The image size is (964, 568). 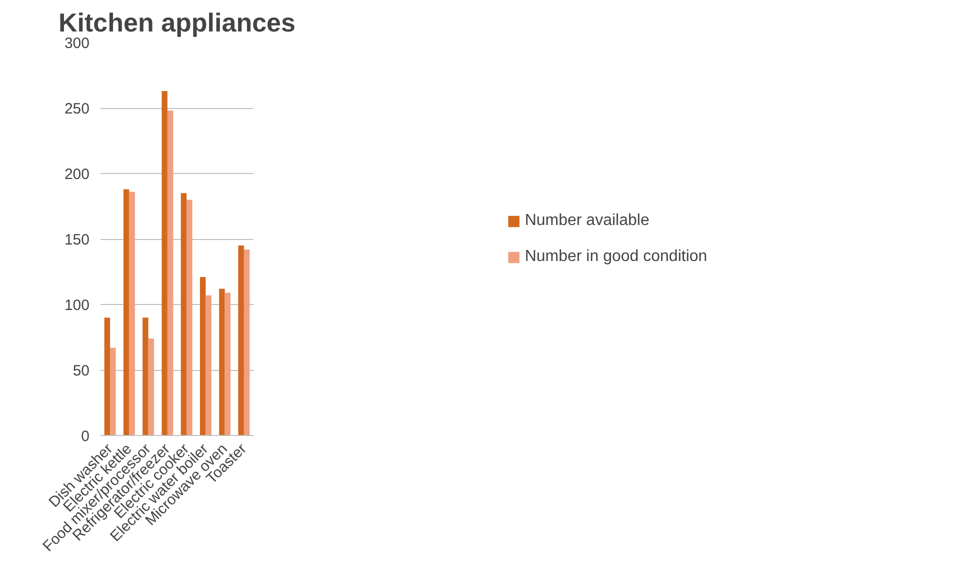 I want to click on legend-label: Number in good condition, so click(x=616, y=257).